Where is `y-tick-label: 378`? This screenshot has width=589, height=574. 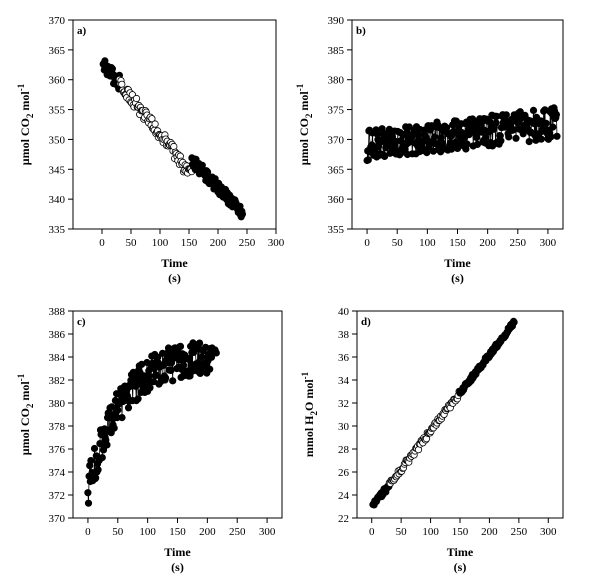
y-tick-label: 378 is located at coordinates (57, 427).